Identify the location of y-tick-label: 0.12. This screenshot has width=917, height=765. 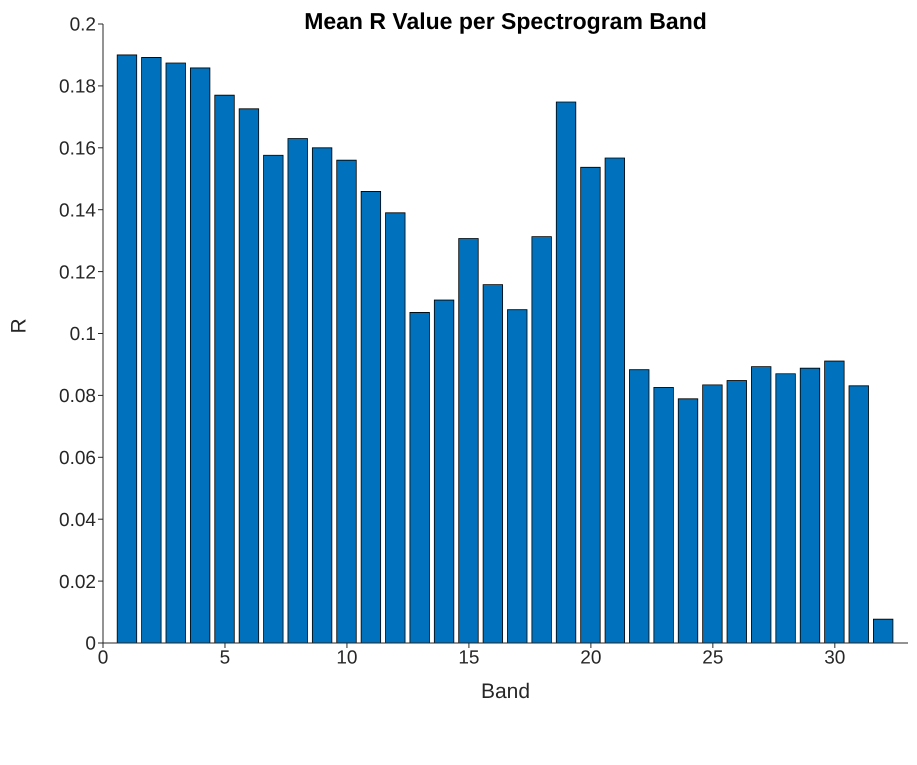
(77, 273).